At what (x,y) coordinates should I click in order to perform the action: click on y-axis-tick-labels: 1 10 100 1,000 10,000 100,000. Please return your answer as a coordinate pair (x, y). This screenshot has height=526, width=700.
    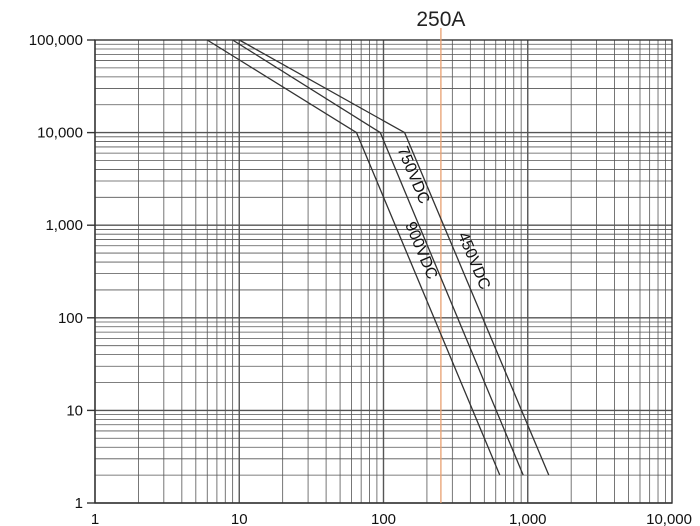
    Looking at the image, I should click on (62, 272).